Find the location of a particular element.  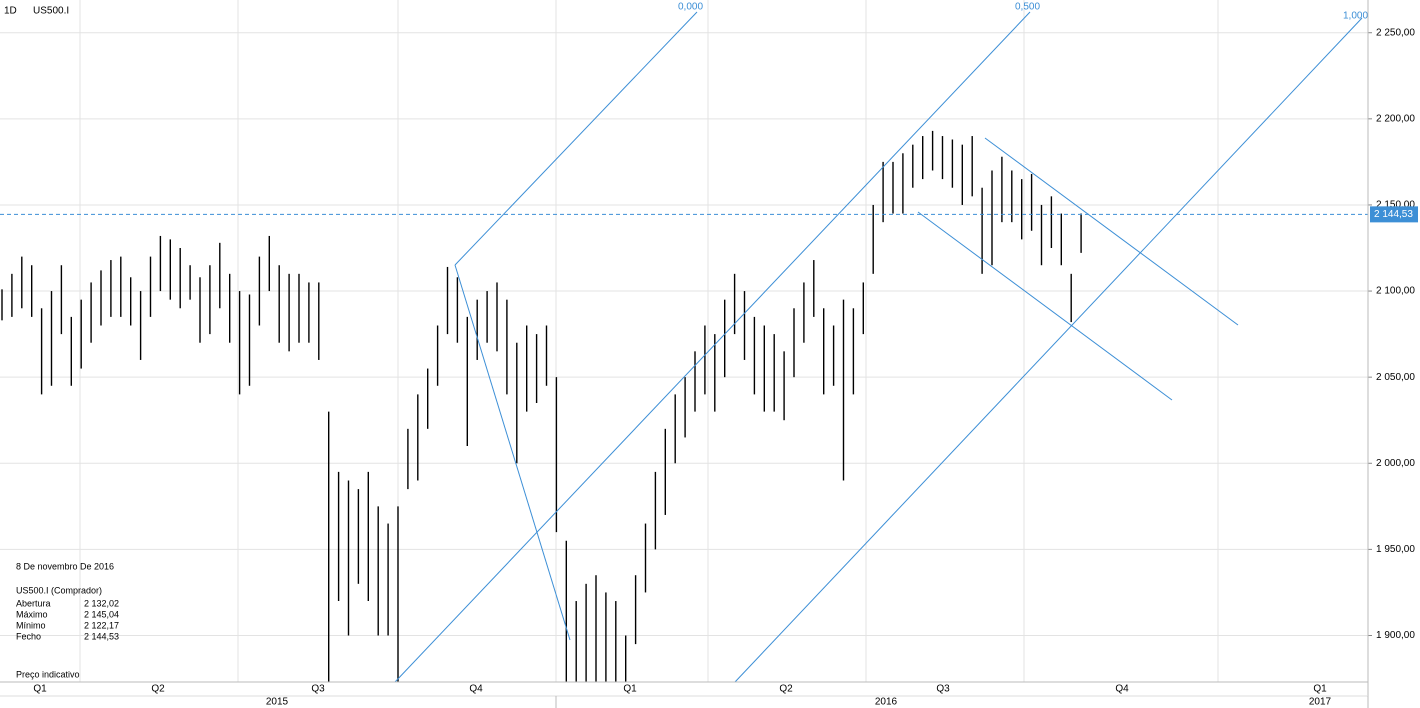

info-value: 2 145,04 is located at coordinates (101, 614).